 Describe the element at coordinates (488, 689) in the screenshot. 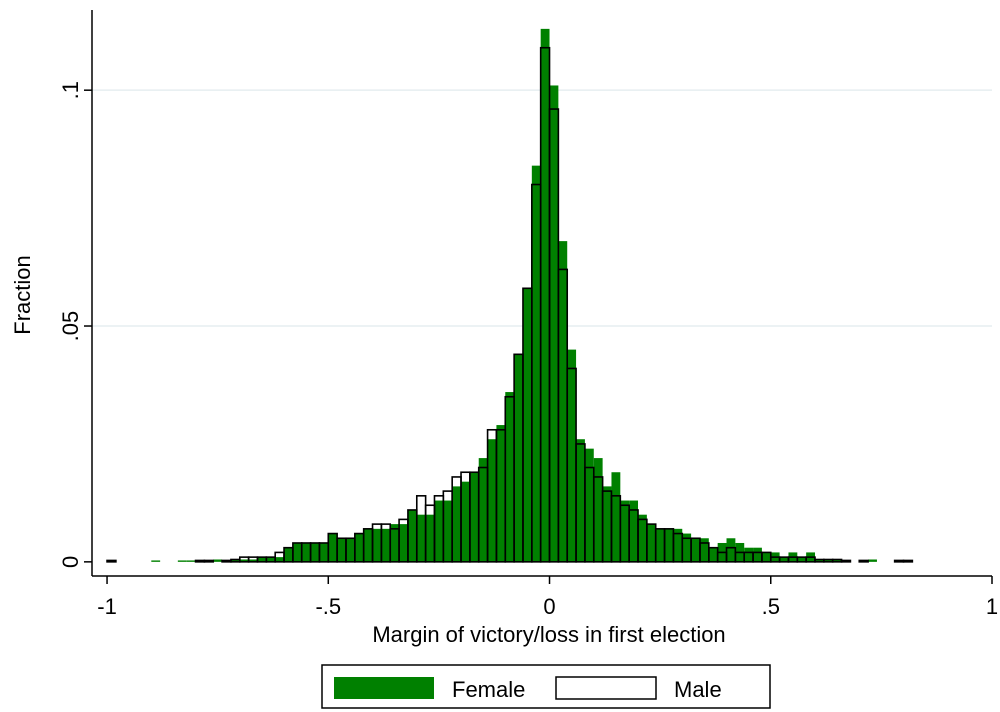

I see `legend-label: Female` at that location.